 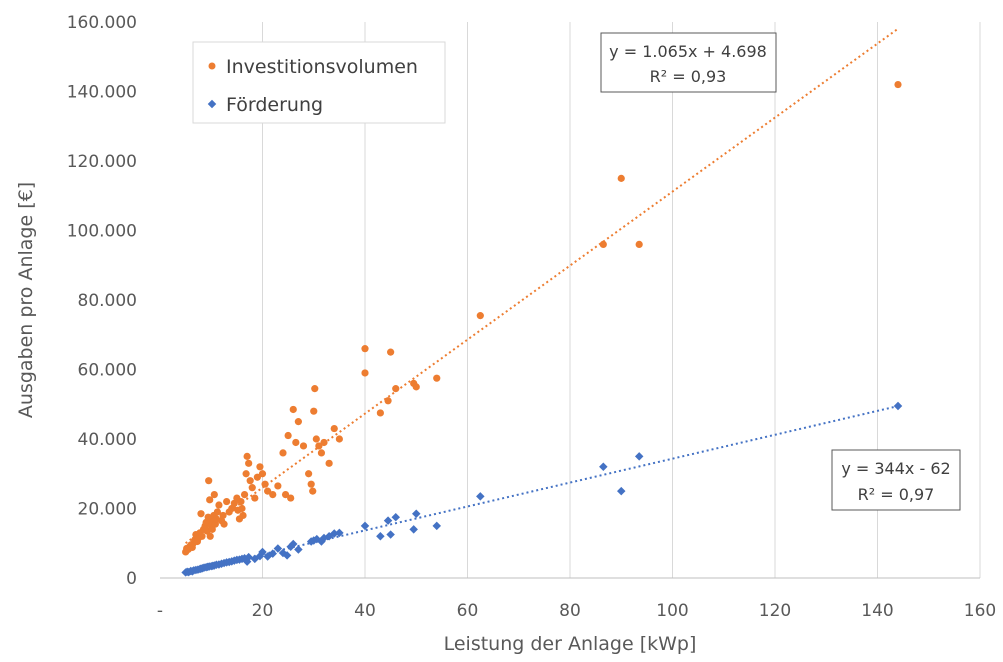 What do you see at coordinates (26, 300) in the screenshot?
I see `y-axis-title: Ausgaben pro Anlage [€]` at bounding box center [26, 300].